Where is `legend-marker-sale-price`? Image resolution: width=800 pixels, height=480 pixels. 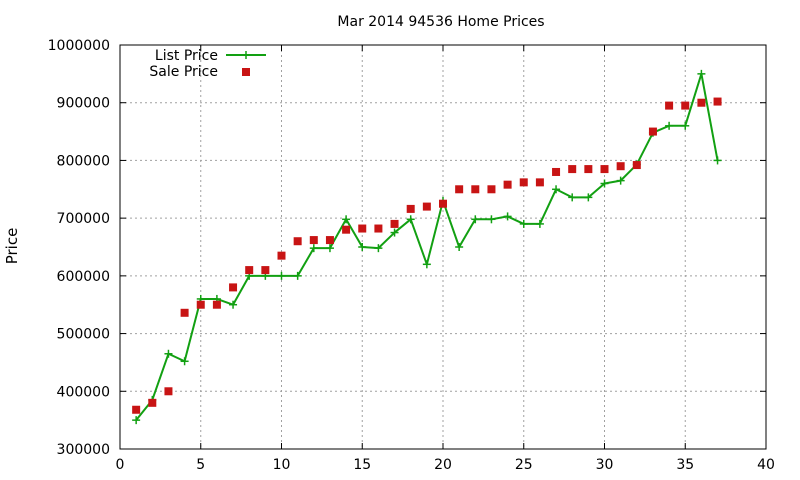 legend-marker-sale-price is located at coordinates (246, 72).